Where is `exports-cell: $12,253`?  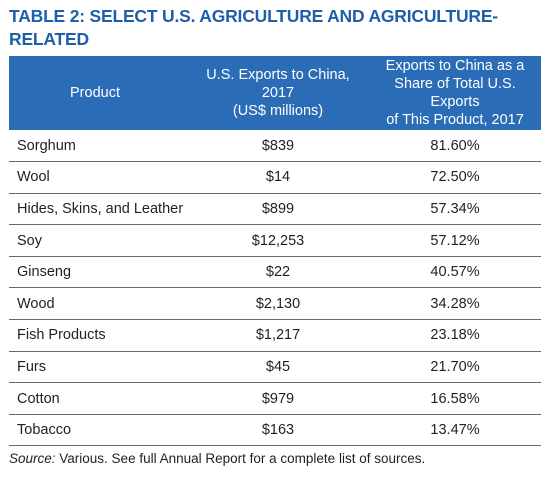 exports-cell: $12,253 is located at coordinates (278, 240).